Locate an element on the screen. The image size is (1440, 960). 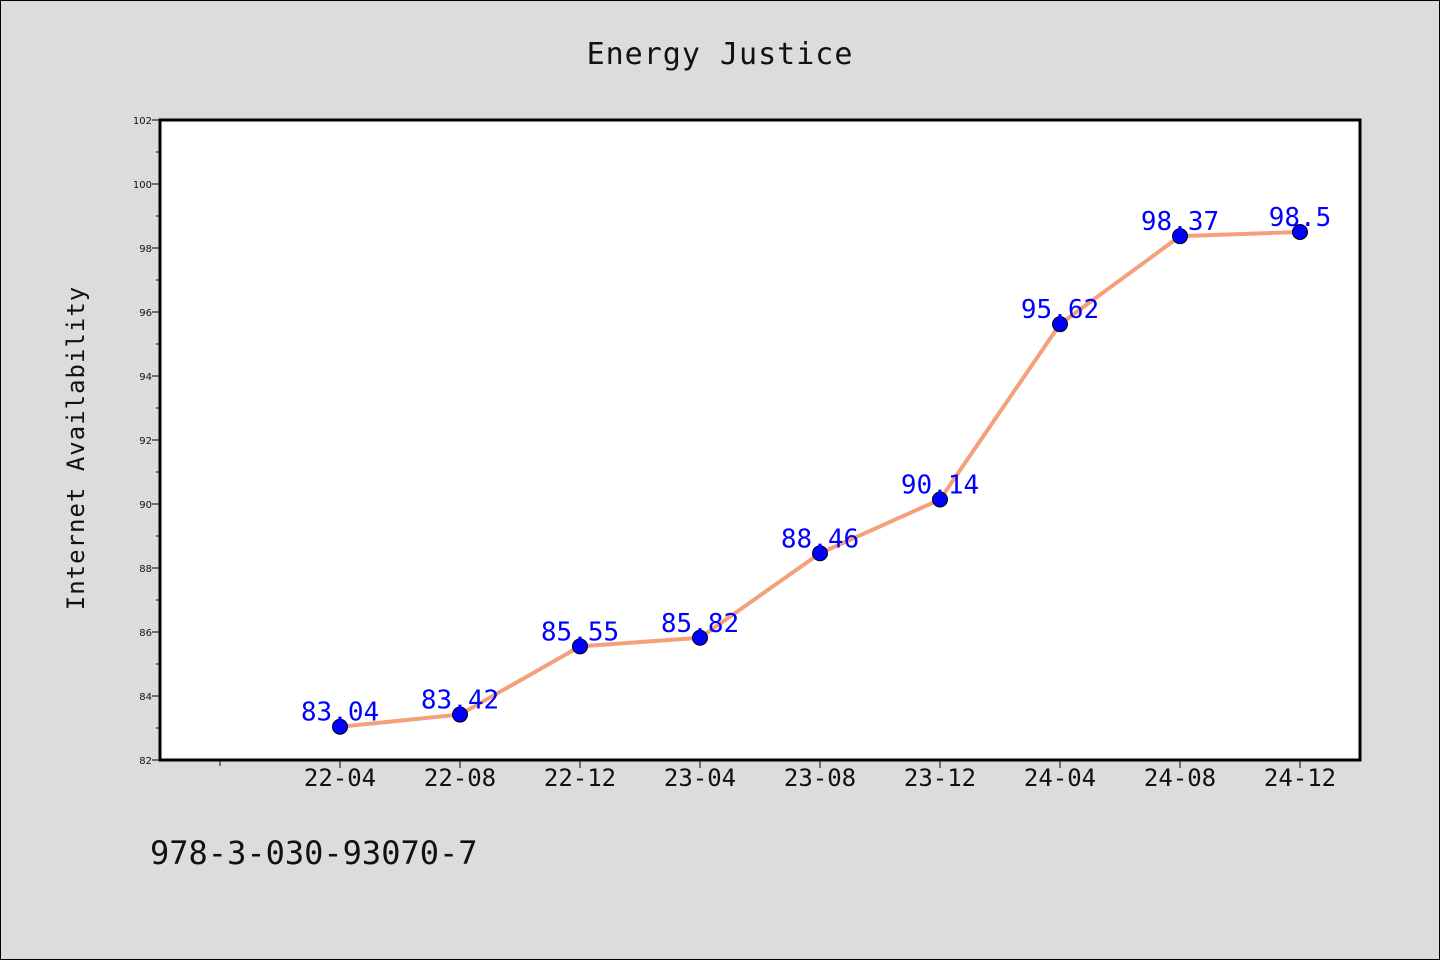
data-label: 95.62 is located at coordinates (1060, 310).